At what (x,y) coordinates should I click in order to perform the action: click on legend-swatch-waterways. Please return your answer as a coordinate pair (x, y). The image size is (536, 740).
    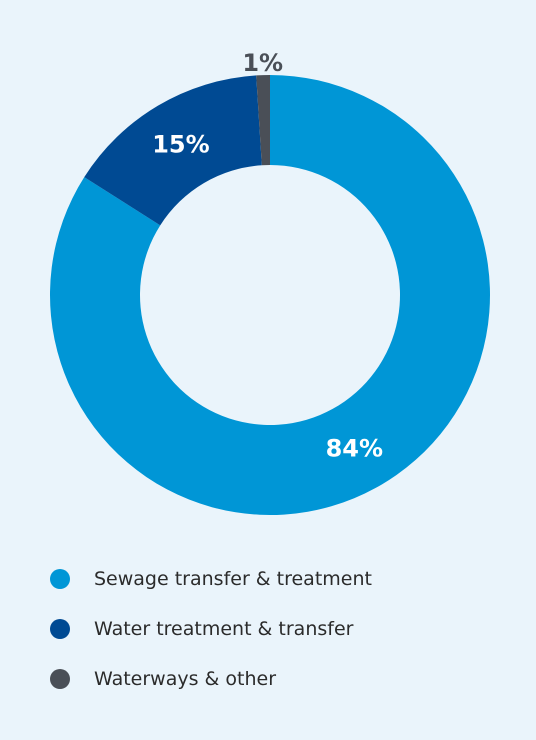
    Looking at the image, I should click on (60, 679).